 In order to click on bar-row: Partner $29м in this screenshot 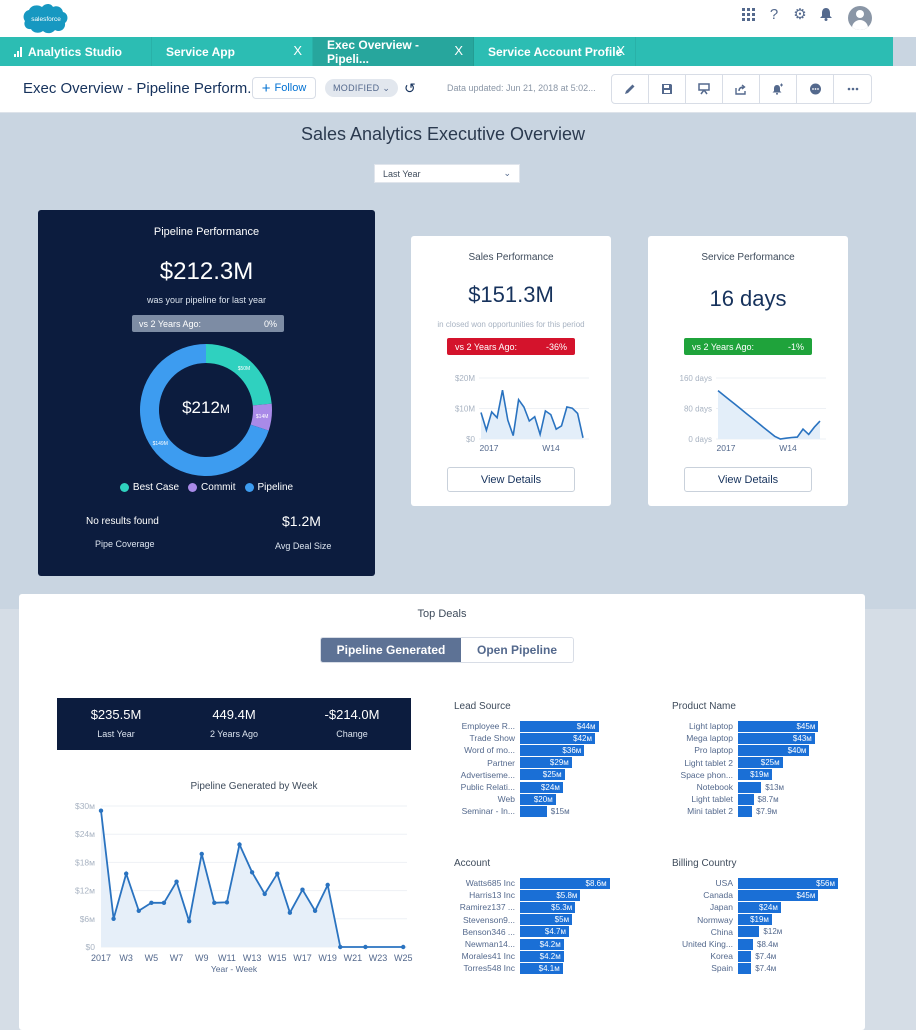, I will do `click(554, 763)`.